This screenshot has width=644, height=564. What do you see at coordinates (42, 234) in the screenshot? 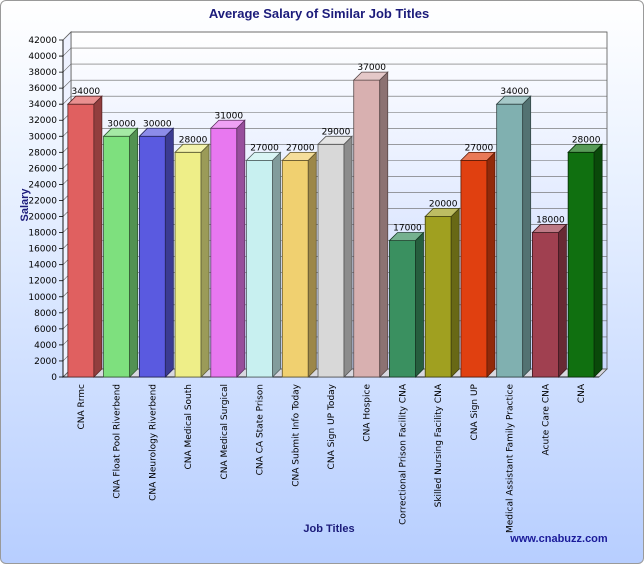
I see `y-tick-label: 18000` at bounding box center [42, 234].